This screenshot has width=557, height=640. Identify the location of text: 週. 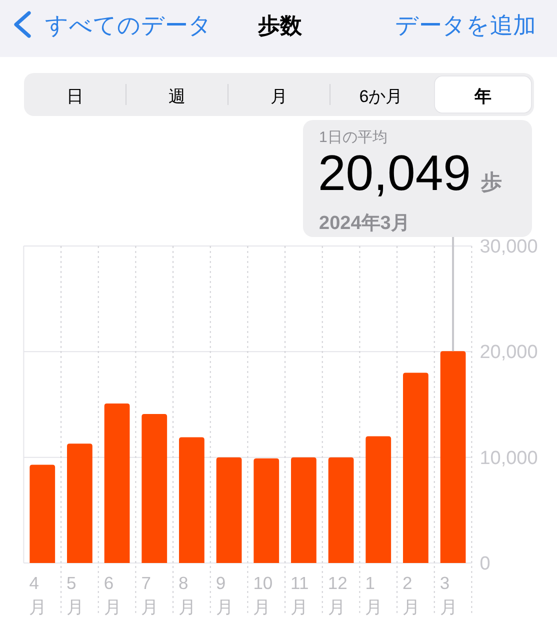
(177, 96).